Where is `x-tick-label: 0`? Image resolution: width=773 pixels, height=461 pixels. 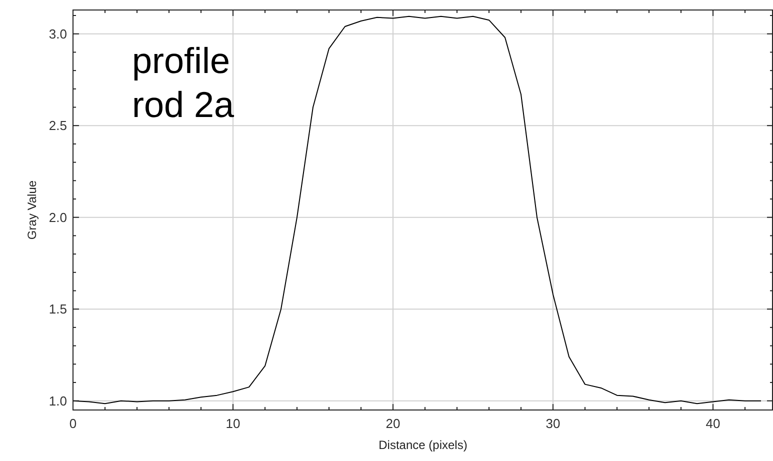 x-tick-label: 0 is located at coordinates (73, 423).